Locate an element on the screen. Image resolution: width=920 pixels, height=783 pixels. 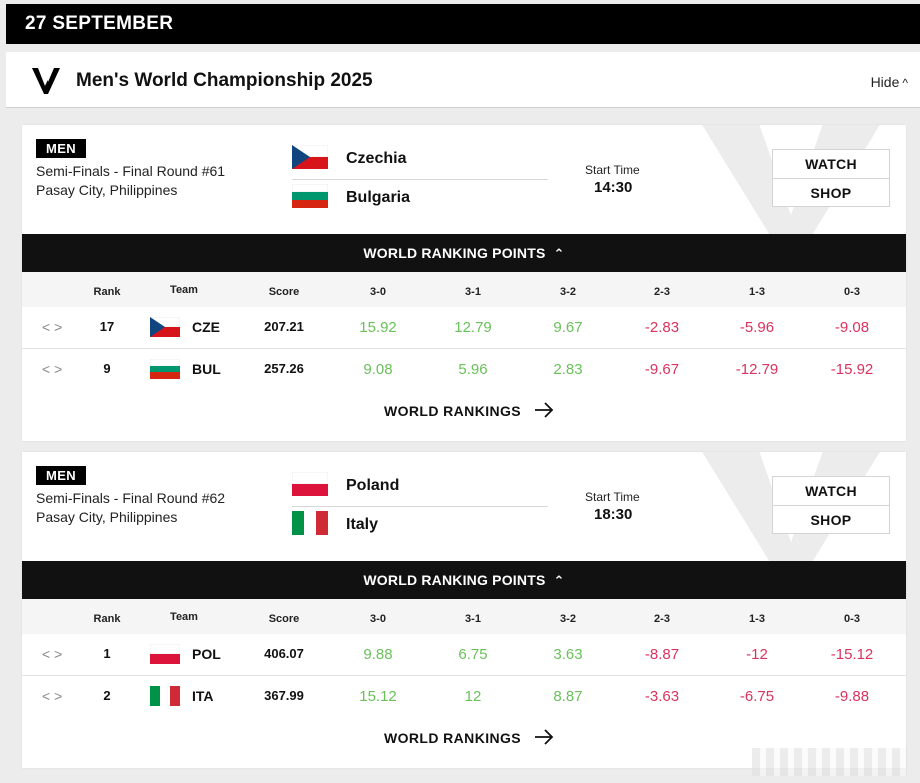
score-value: 207.21 is located at coordinates (284, 326).